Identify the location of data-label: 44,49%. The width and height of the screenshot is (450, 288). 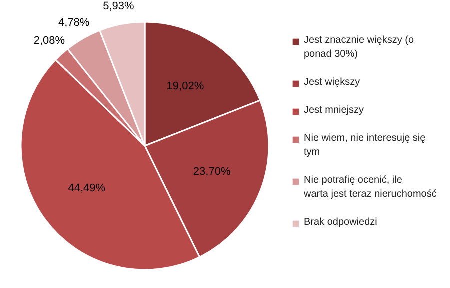
(87, 188).